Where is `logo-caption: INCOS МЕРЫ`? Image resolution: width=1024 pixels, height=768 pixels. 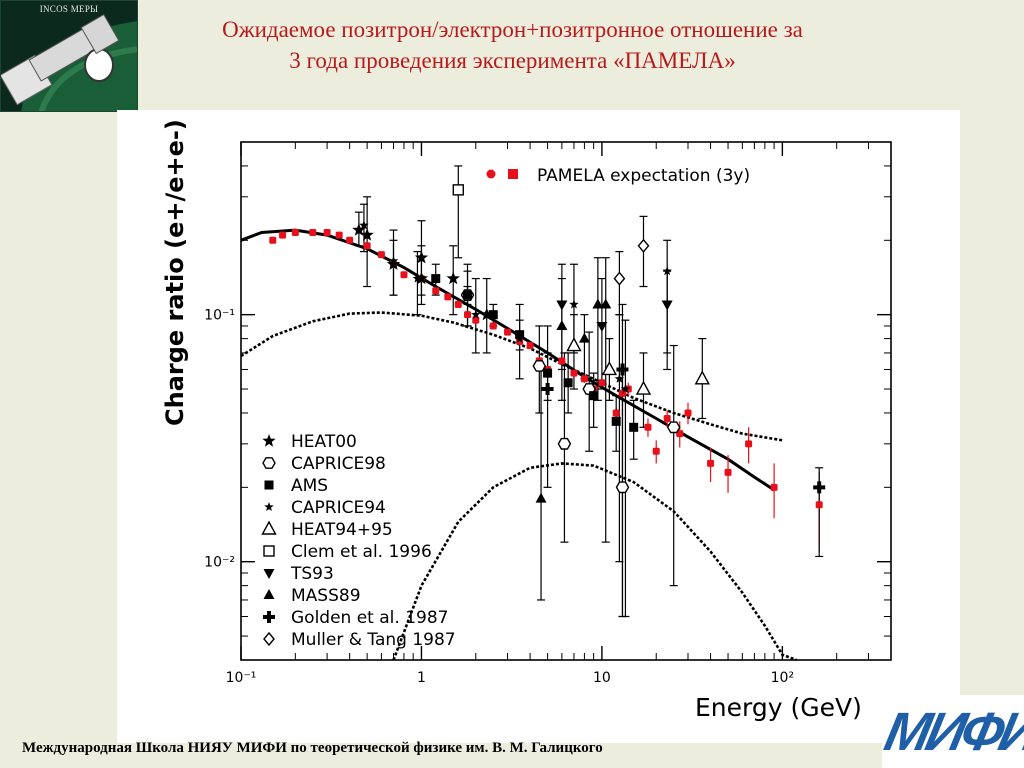
logo-caption: INCOS МЕРЫ is located at coordinates (69, 9).